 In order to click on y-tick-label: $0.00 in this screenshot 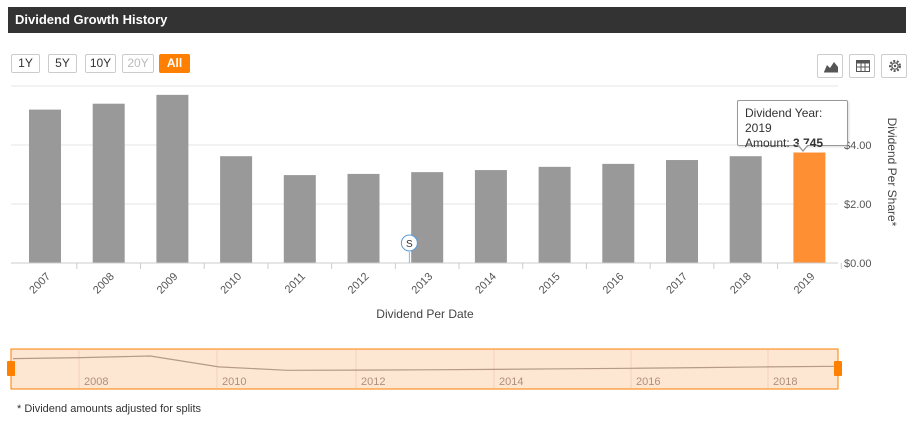, I will do `click(858, 264)`.